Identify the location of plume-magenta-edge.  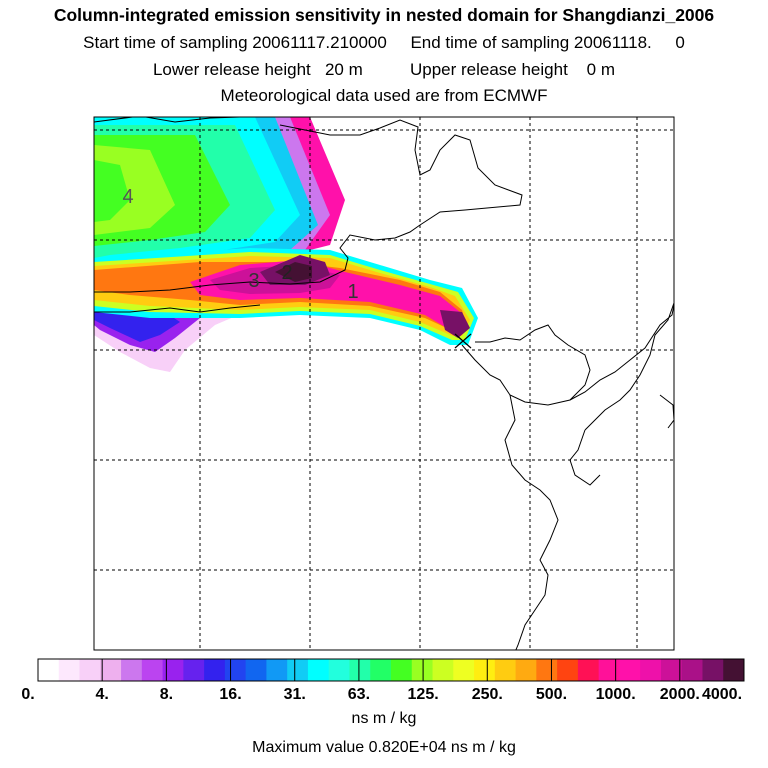
(219, 201).